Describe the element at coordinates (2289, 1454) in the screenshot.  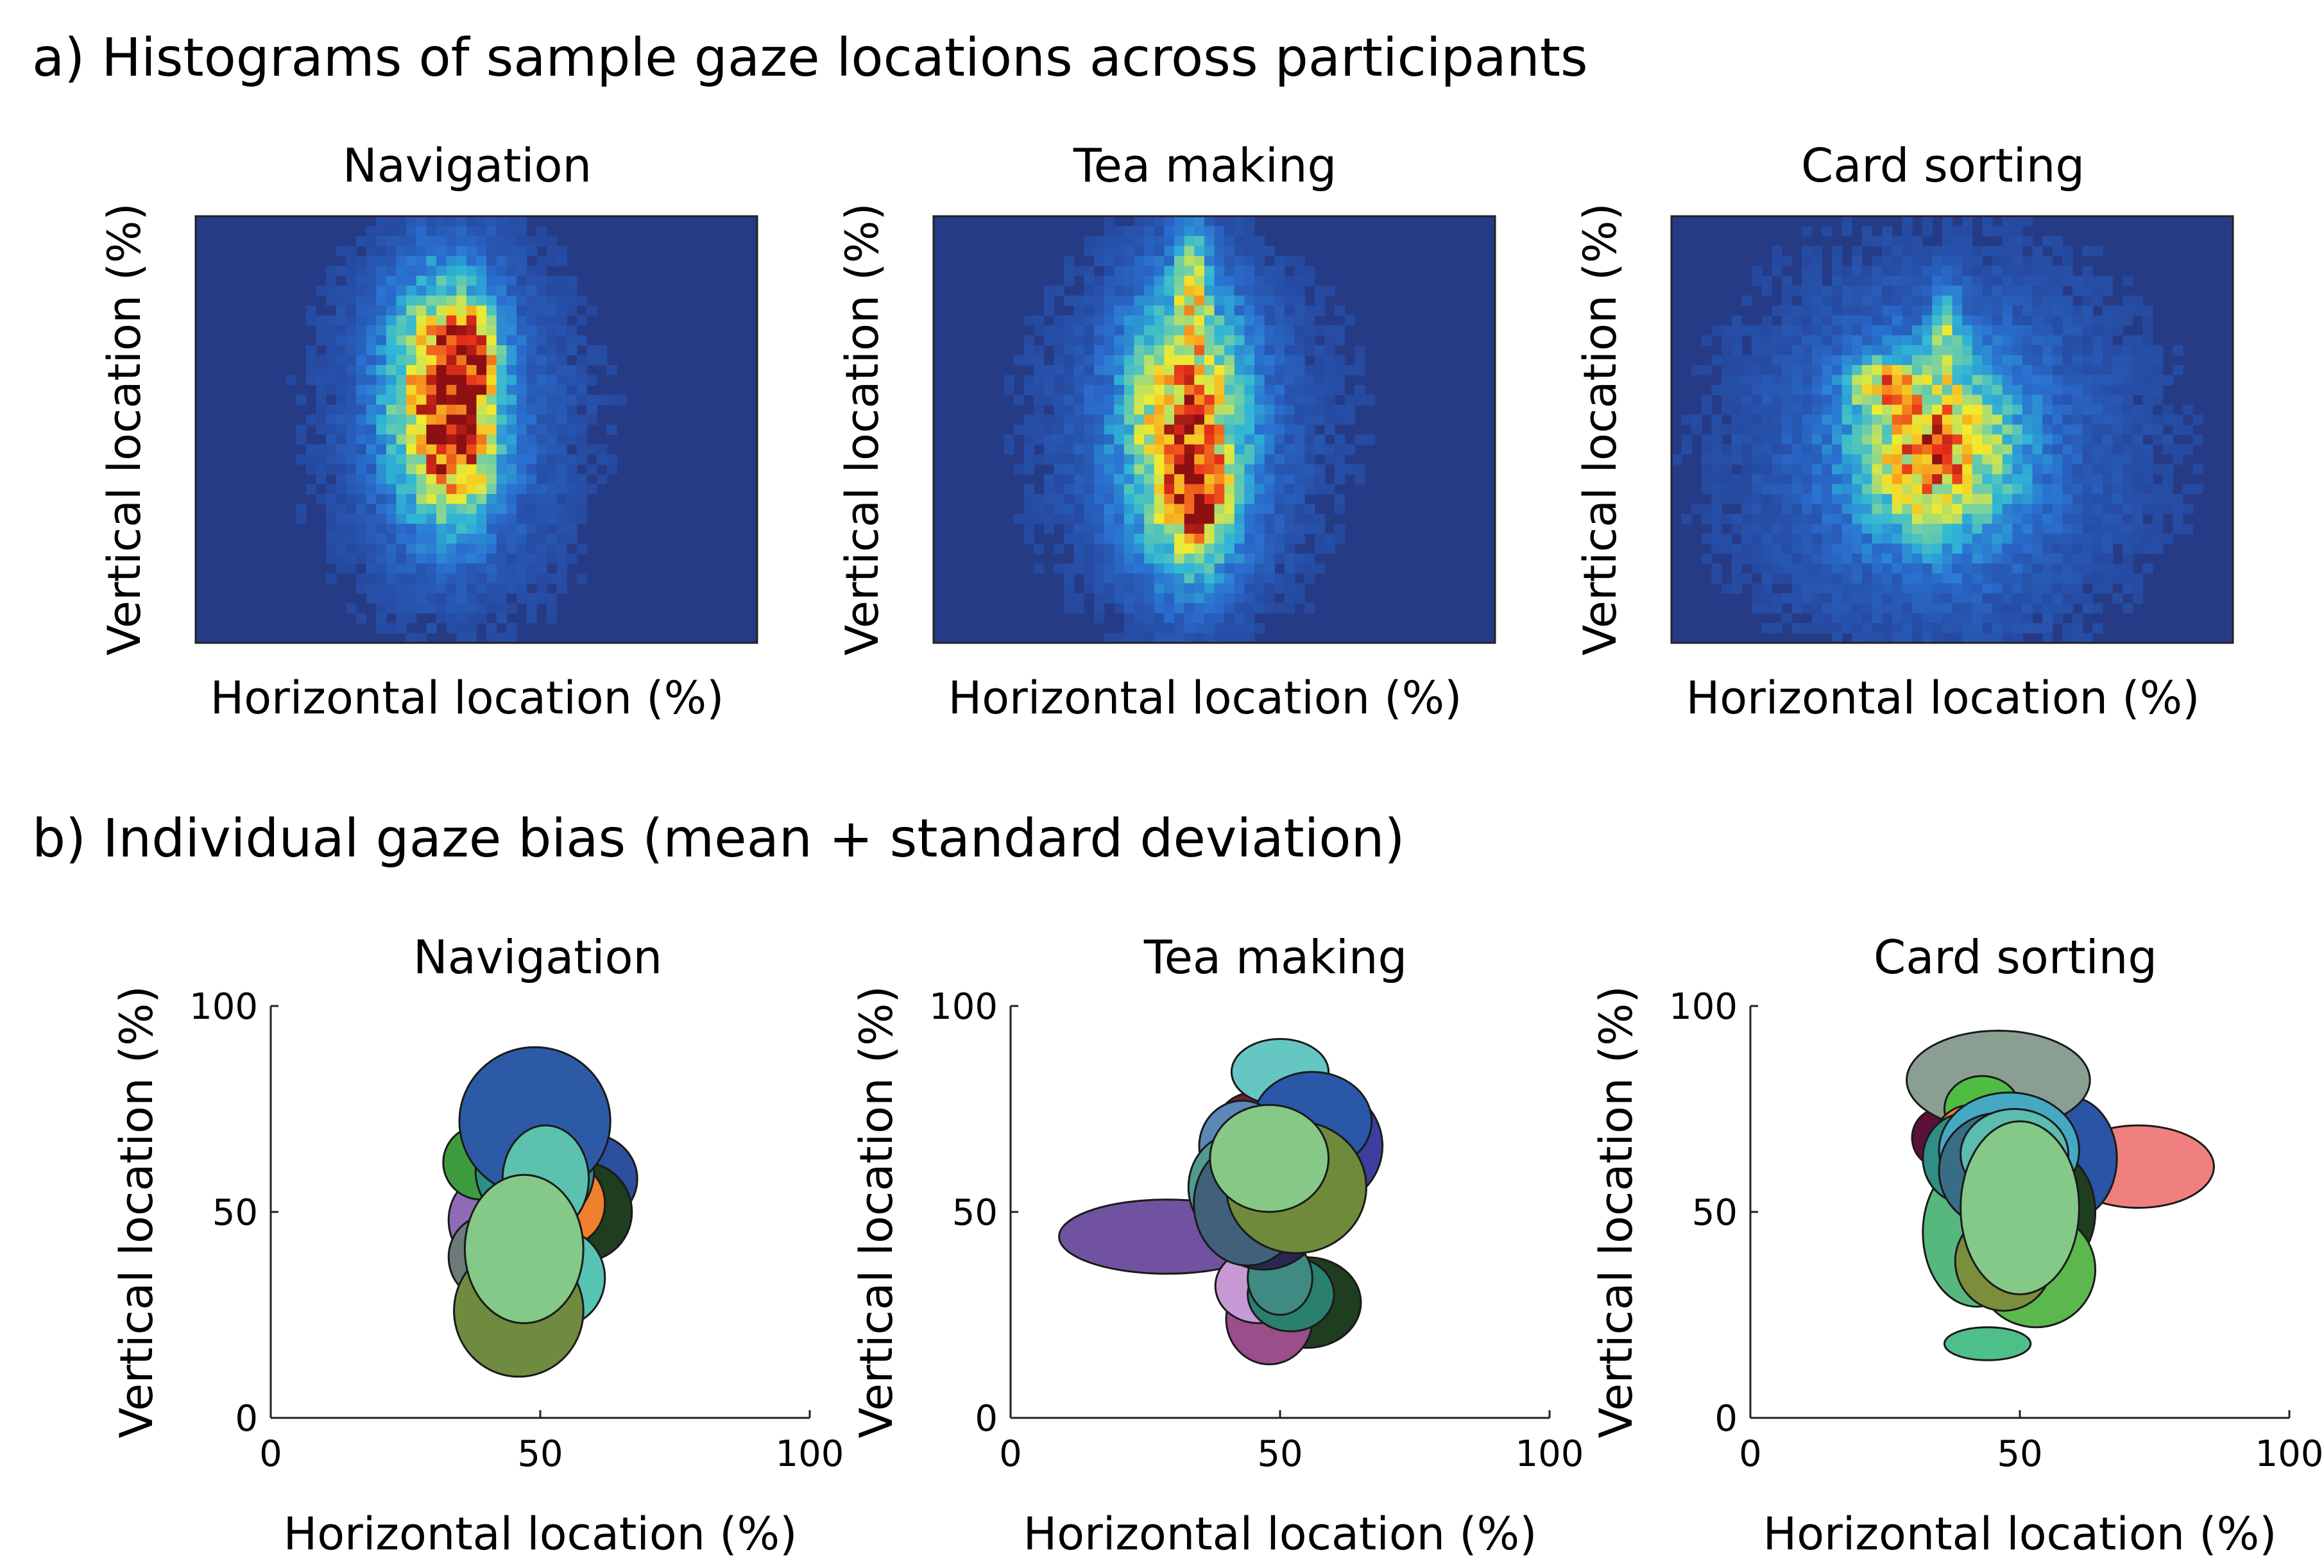
I see `x-tick-label: 100` at that location.